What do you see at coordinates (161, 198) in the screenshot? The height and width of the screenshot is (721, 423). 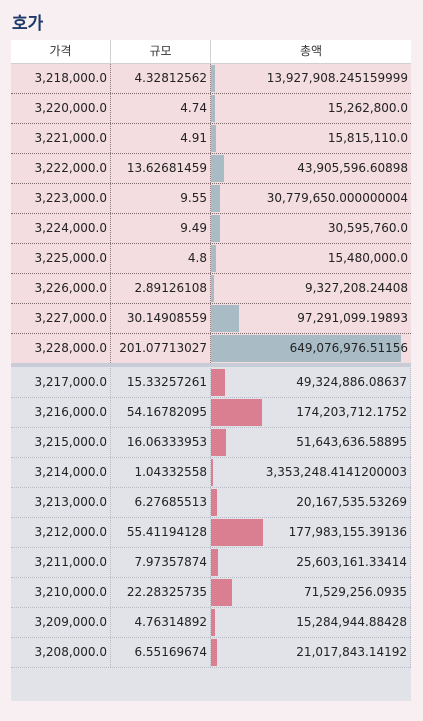 I see `size-cell: 9.55` at bounding box center [161, 198].